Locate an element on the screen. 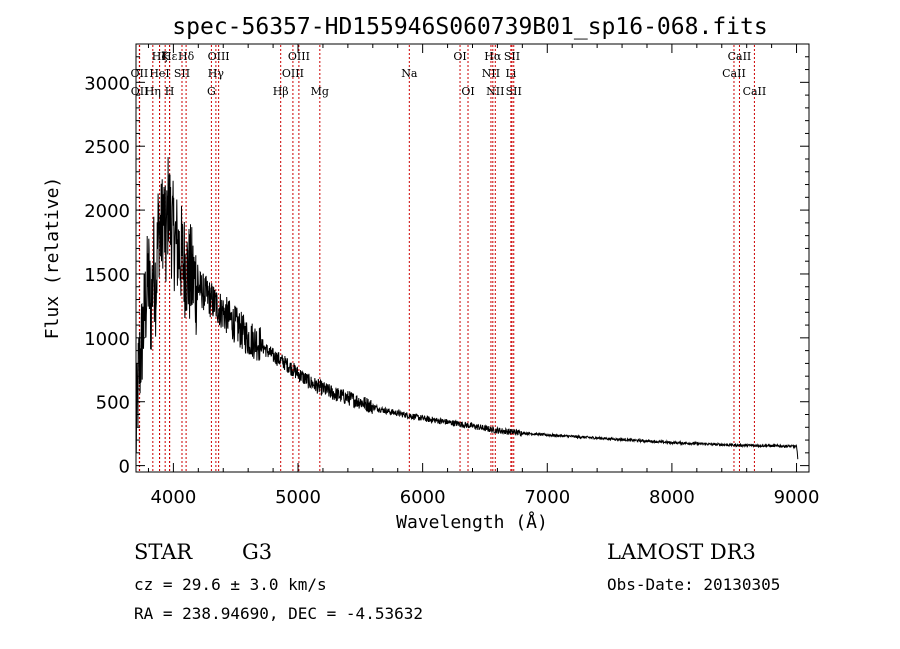 Image resolution: width=900 pixels, height=649 pixels. x-tick-label: 6000 is located at coordinates (423, 497).